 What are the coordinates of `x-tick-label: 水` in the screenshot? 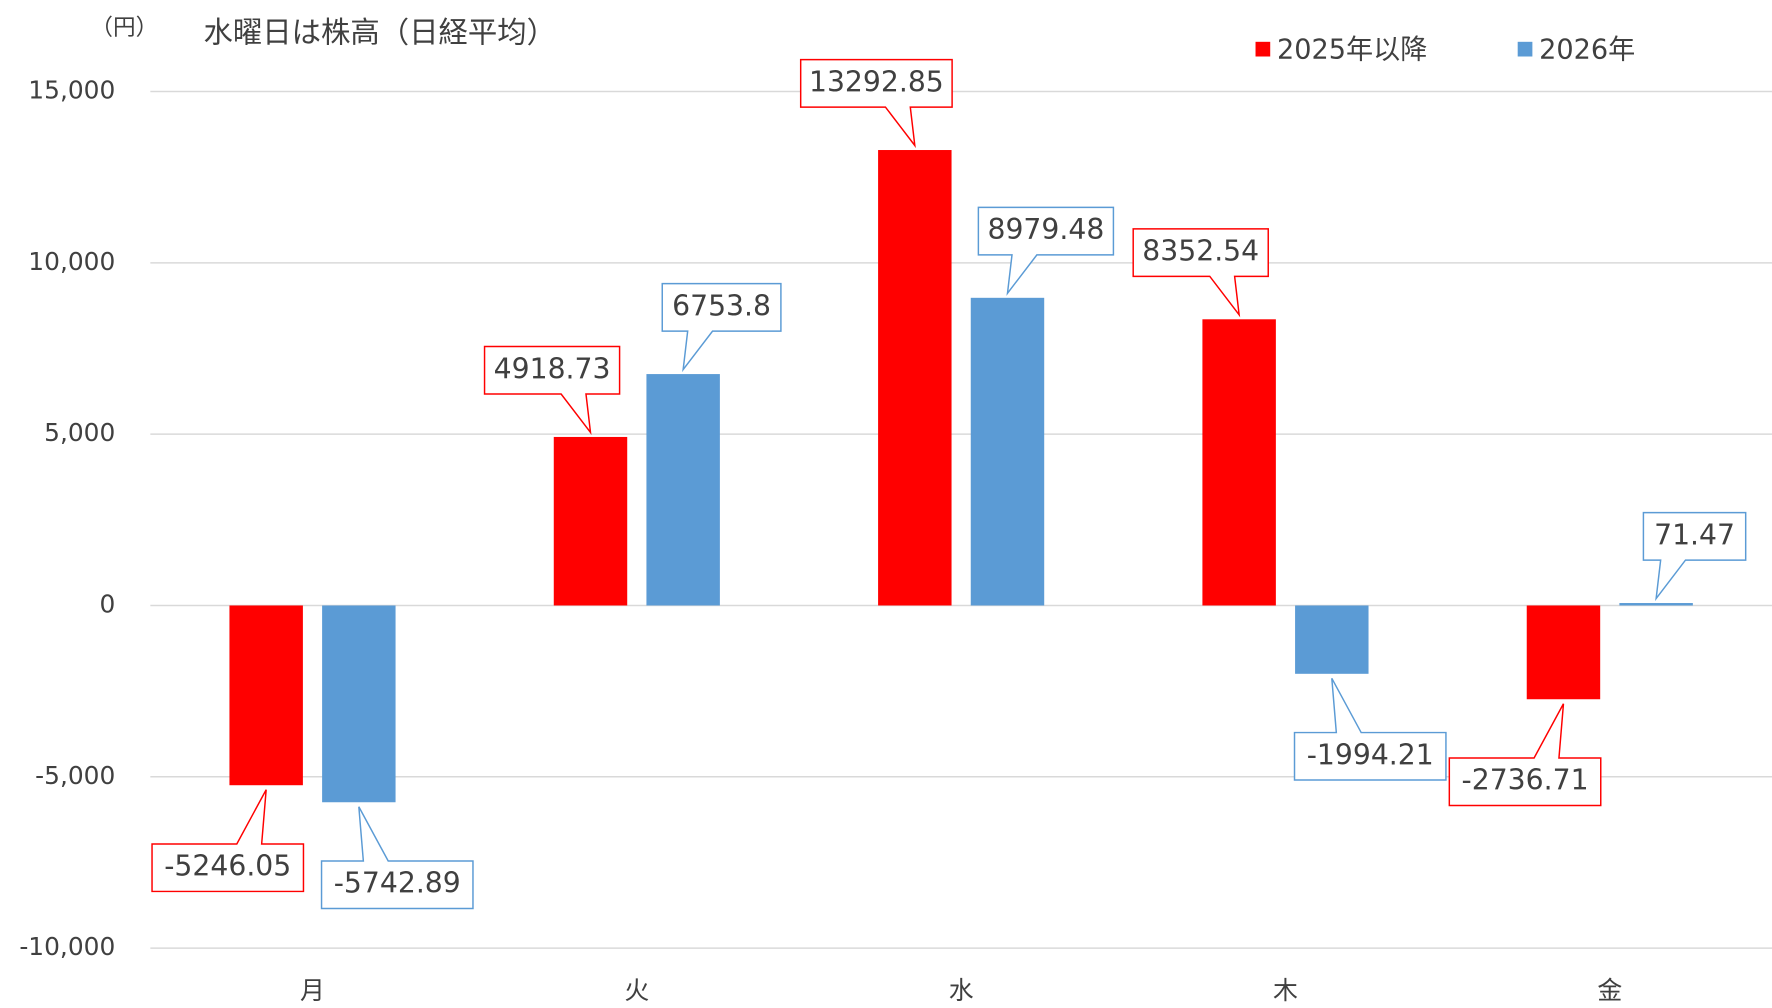 It's located at (961, 990).